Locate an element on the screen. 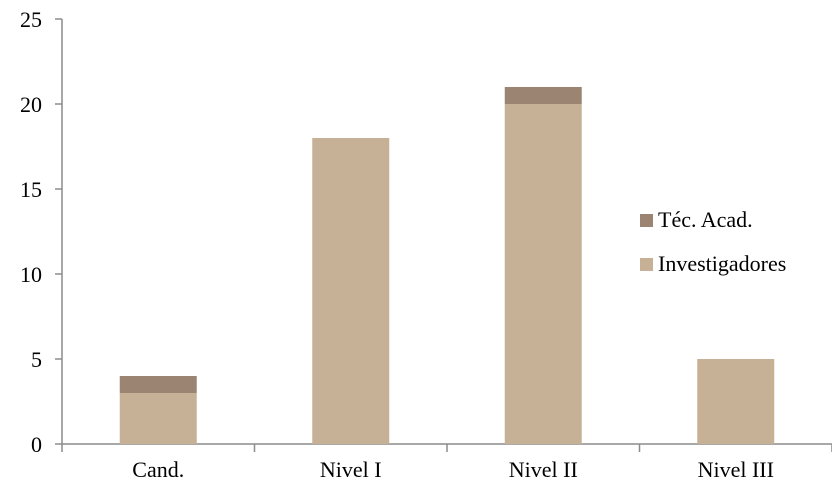 The height and width of the screenshot is (493, 832). y-tick-label: 0 is located at coordinates (36, 444).